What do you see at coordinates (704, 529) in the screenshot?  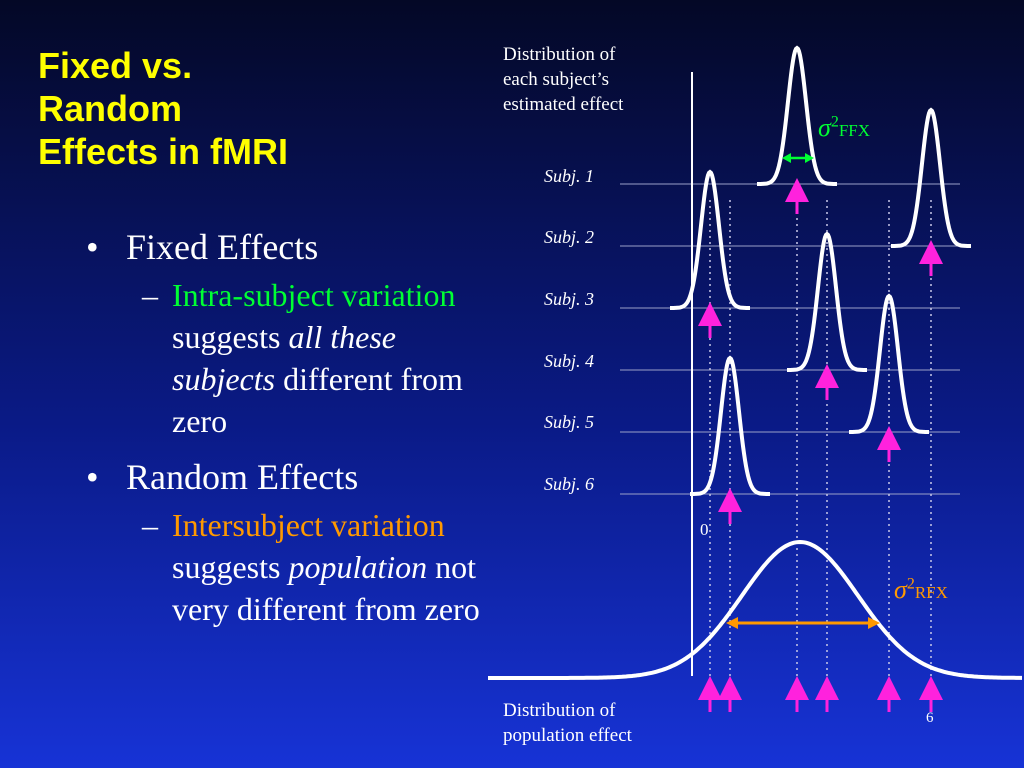 I see `zero-label: 0` at bounding box center [704, 529].